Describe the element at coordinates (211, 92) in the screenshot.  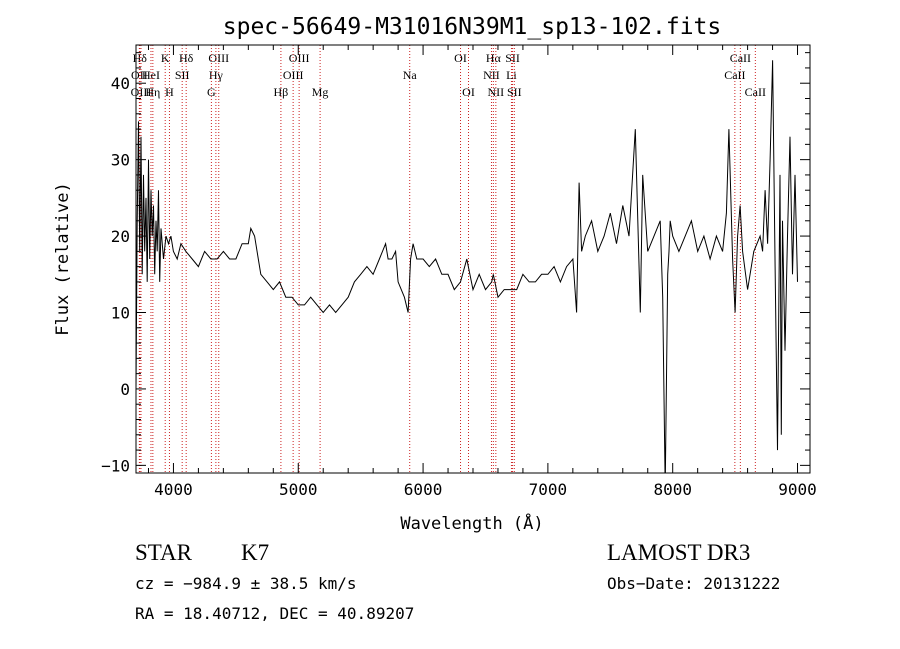
I see `line-label-11: G` at that location.